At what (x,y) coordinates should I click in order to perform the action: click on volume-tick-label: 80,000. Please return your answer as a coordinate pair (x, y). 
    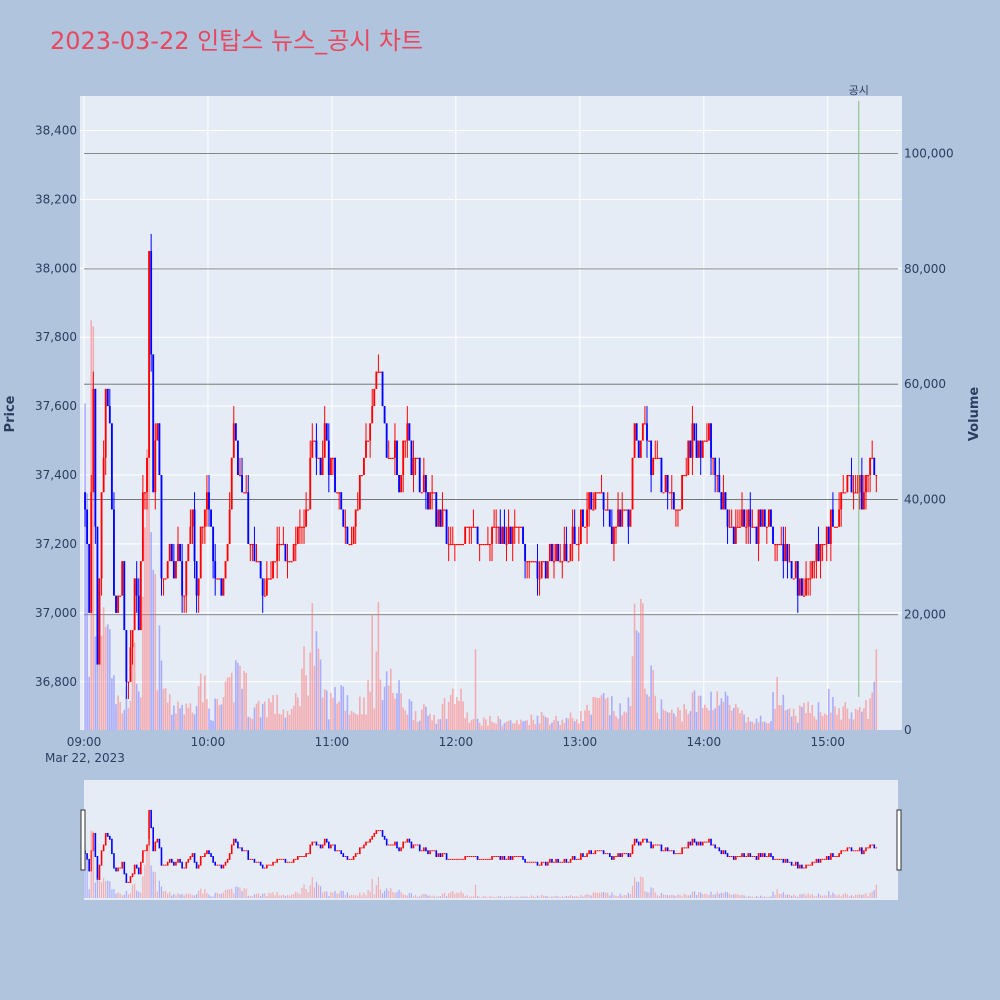
    Looking at the image, I should click on (925, 269).